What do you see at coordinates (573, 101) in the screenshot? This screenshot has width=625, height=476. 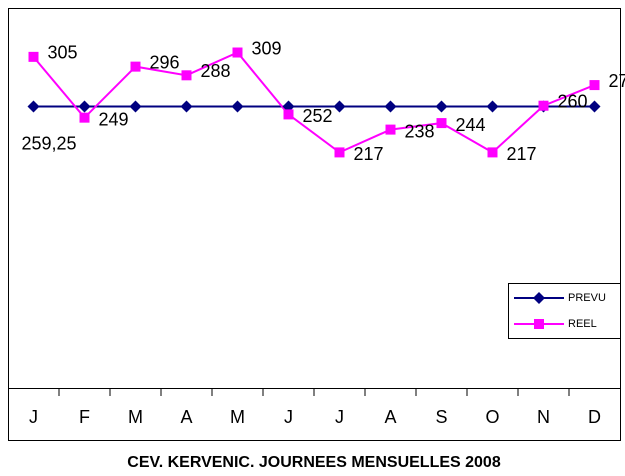 I see `data-label: 260` at bounding box center [573, 101].